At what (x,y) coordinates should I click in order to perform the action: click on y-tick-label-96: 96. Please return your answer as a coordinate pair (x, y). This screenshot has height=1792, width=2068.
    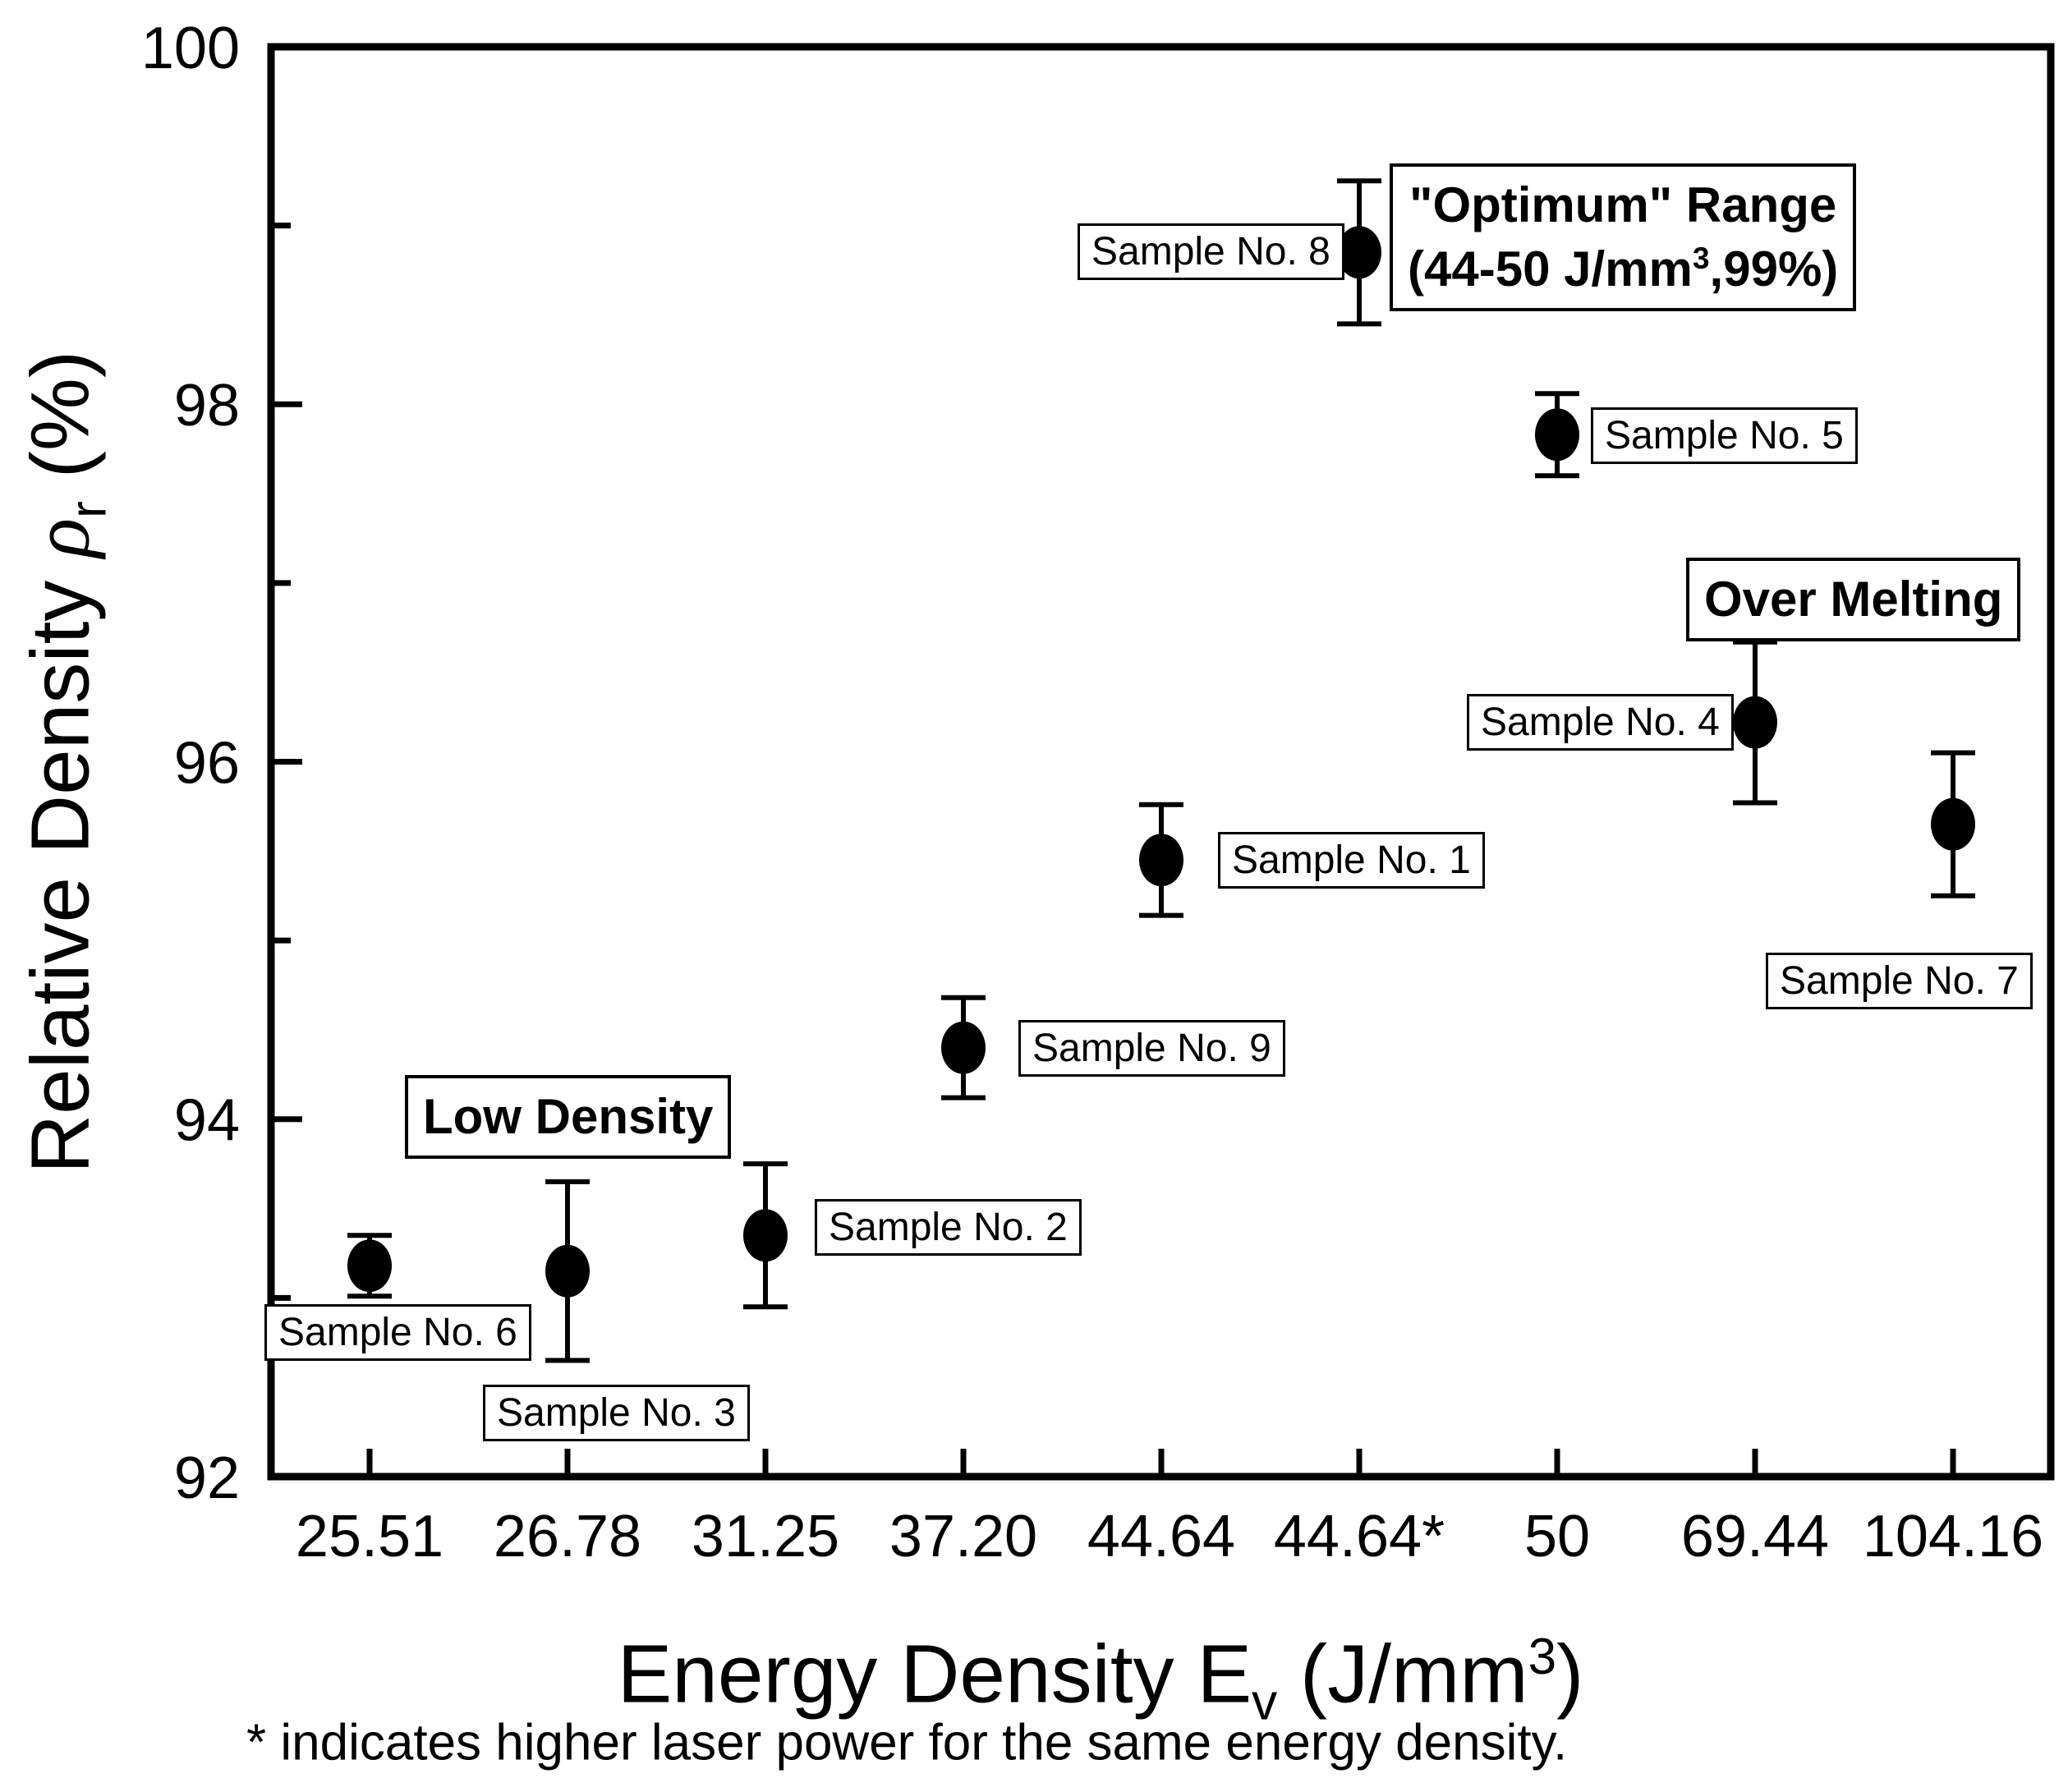
    Looking at the image, I should click on (207, 763).